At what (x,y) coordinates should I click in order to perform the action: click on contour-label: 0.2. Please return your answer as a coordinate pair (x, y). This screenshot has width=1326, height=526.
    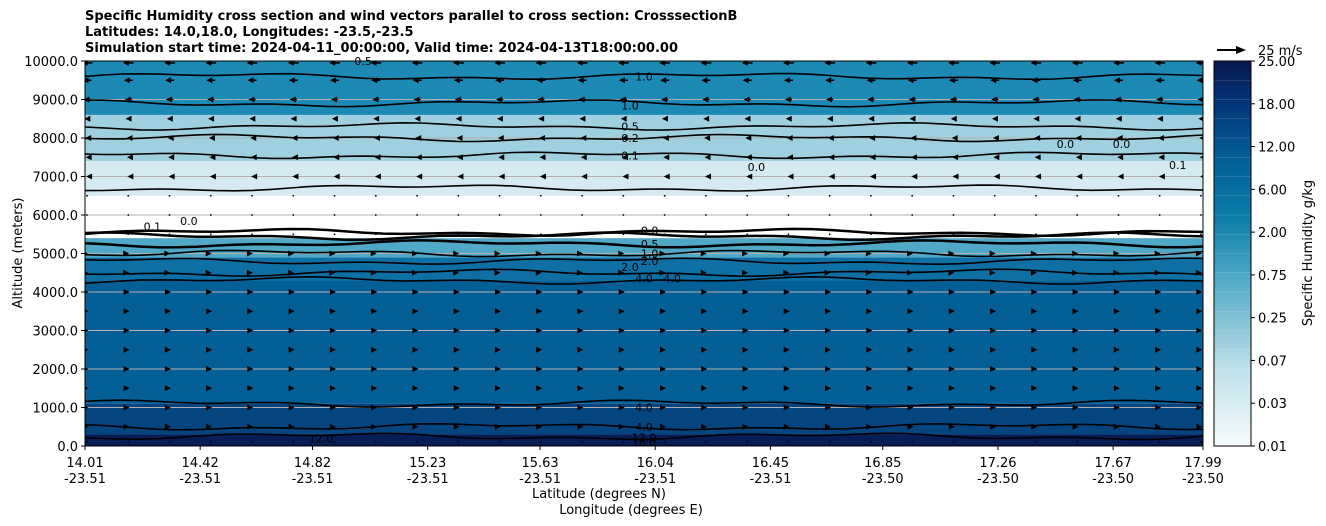
    Looking at the image, I should click on (630, 138).